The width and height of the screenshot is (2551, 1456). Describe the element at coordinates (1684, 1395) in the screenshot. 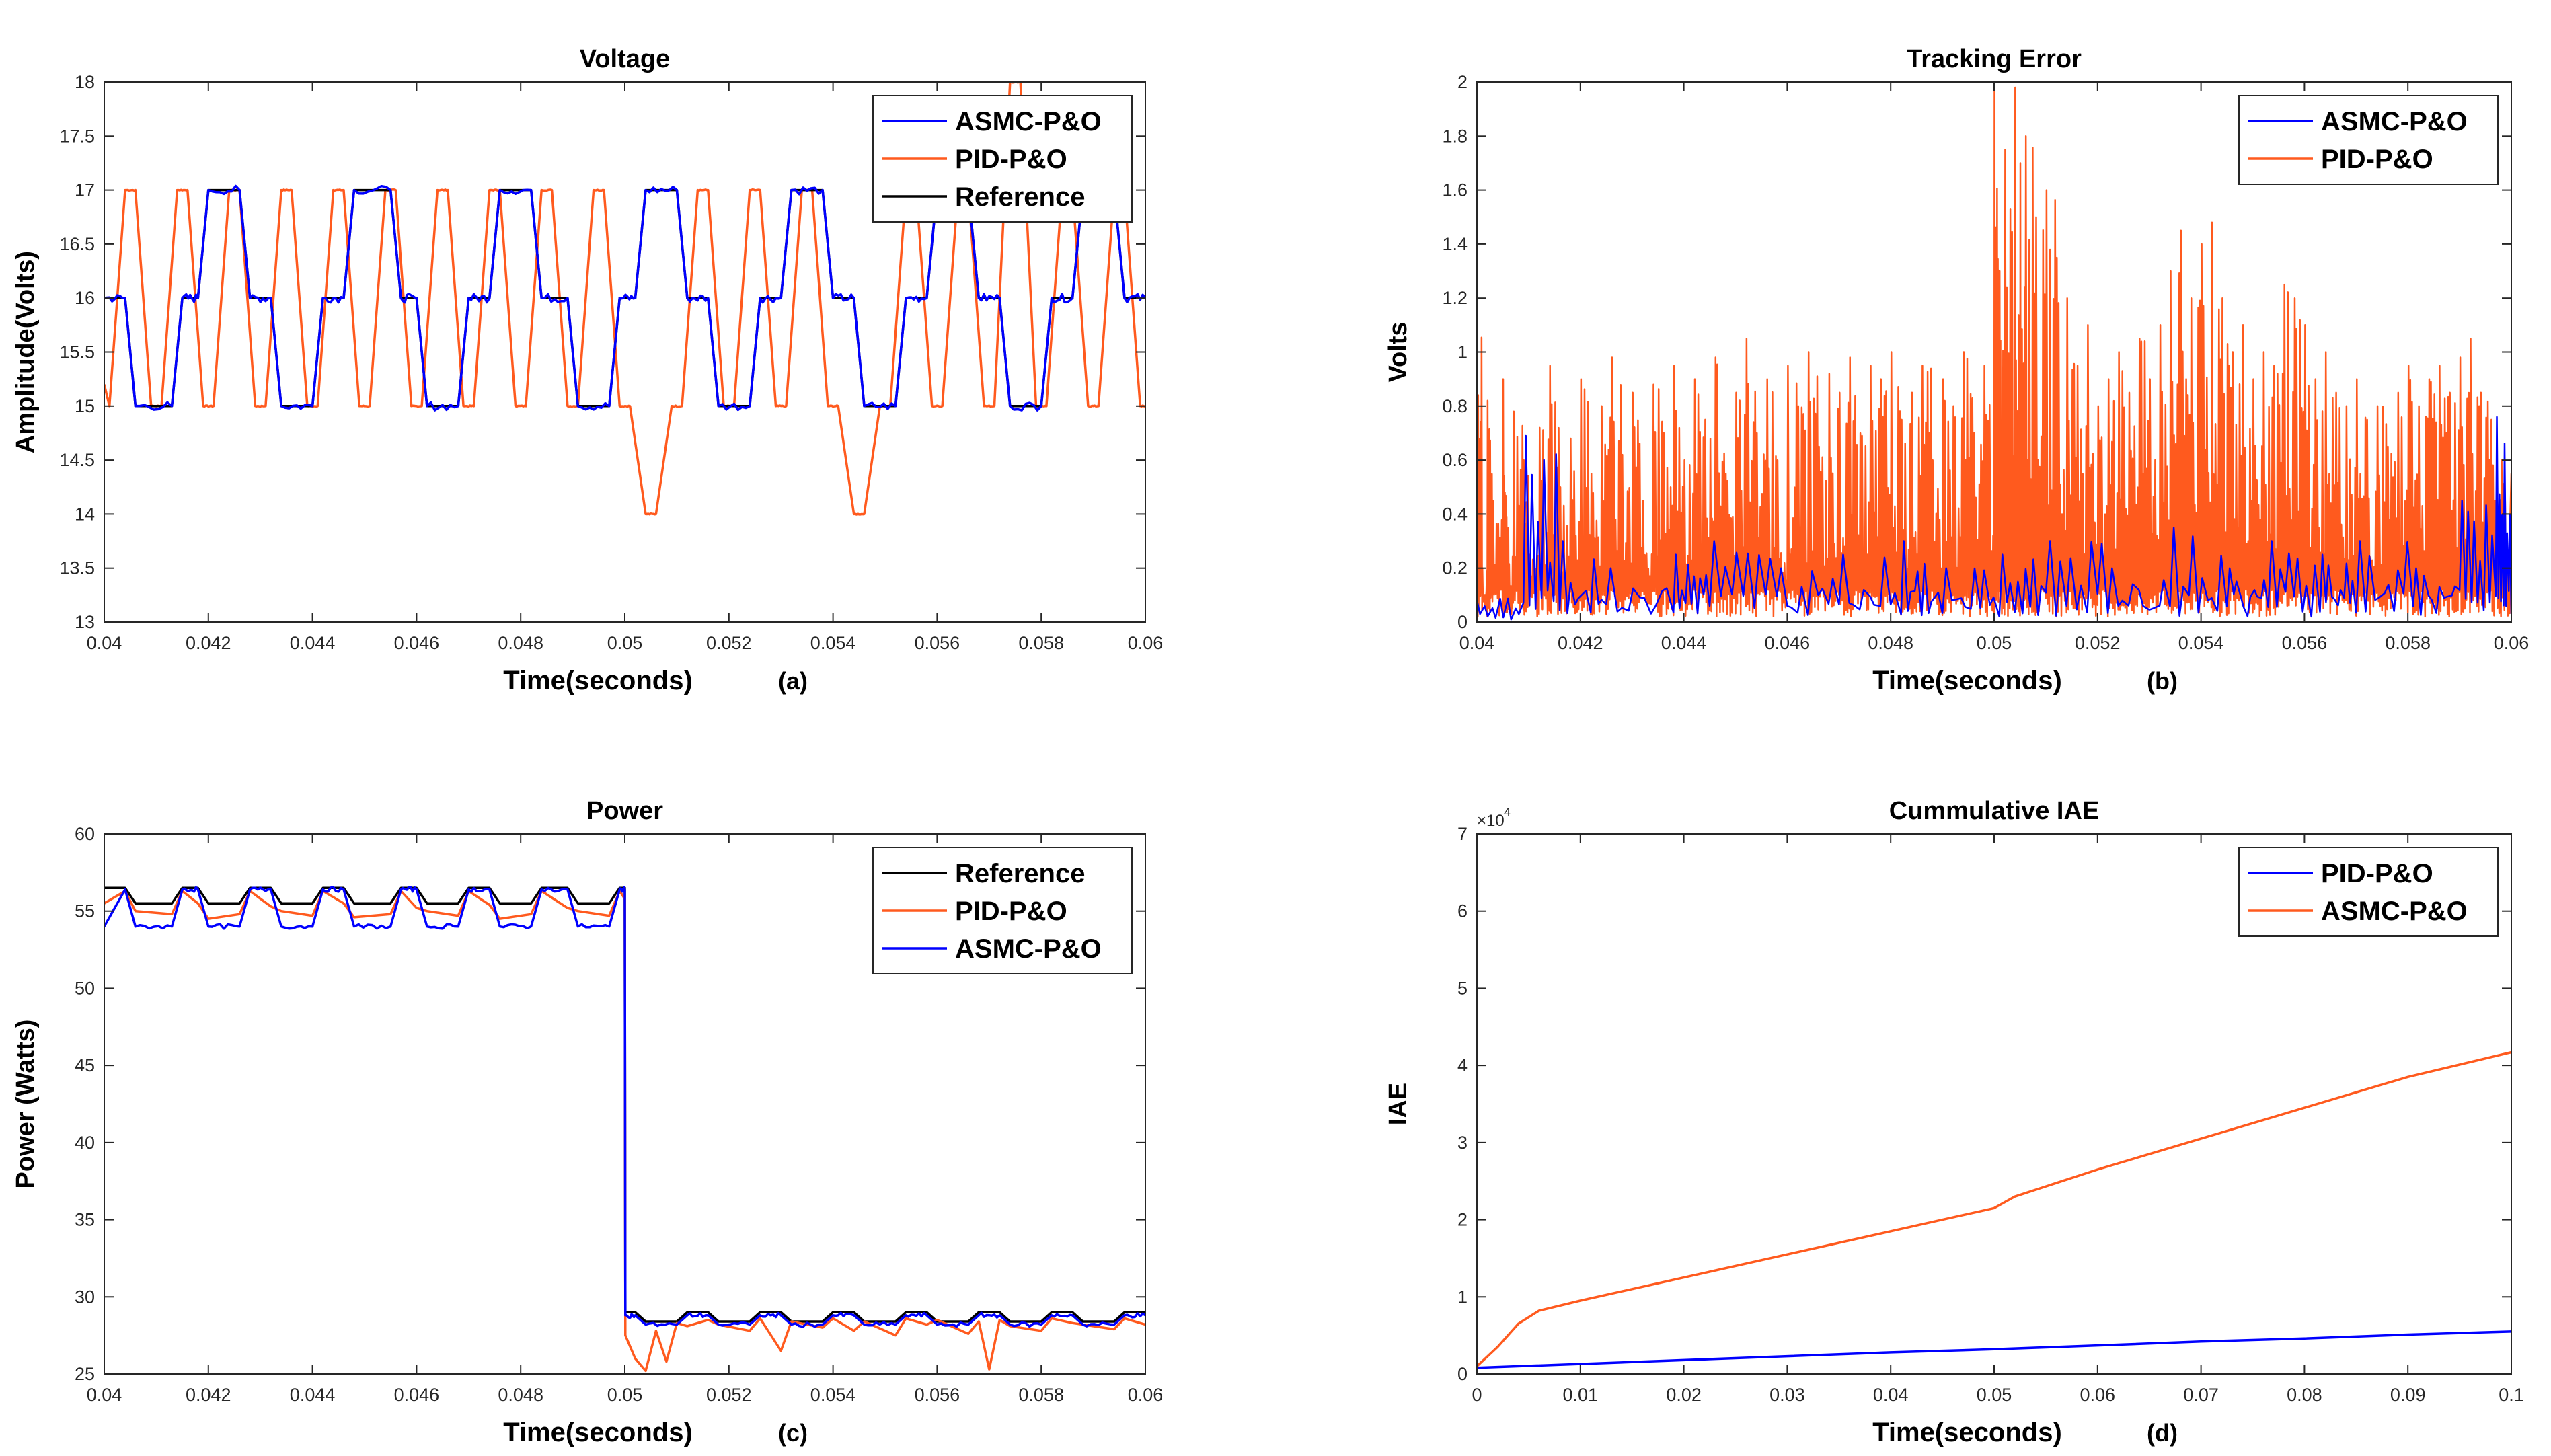

I see `x-tick-label: 0.02` at that location.